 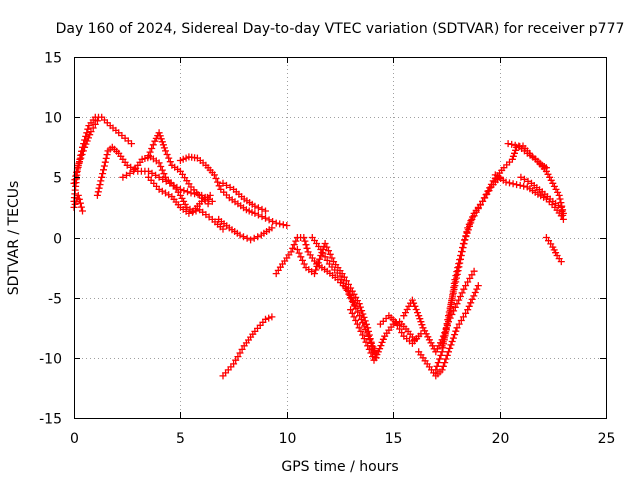 What do you see at coordinates (288, 439) in the screenshot?
I see `x-tick-label: 10` at bounding box center [288, 439].